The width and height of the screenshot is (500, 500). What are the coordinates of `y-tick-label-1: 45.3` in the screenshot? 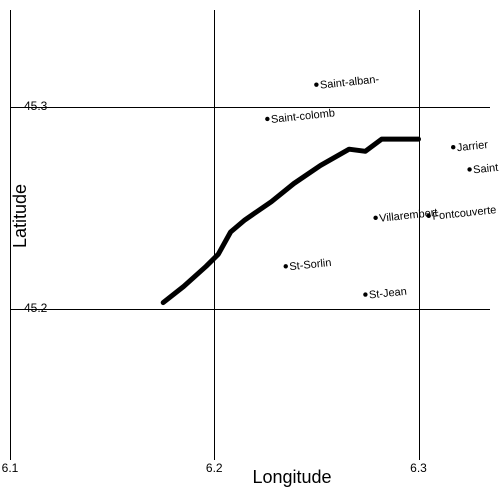 It's located at (36, 106).